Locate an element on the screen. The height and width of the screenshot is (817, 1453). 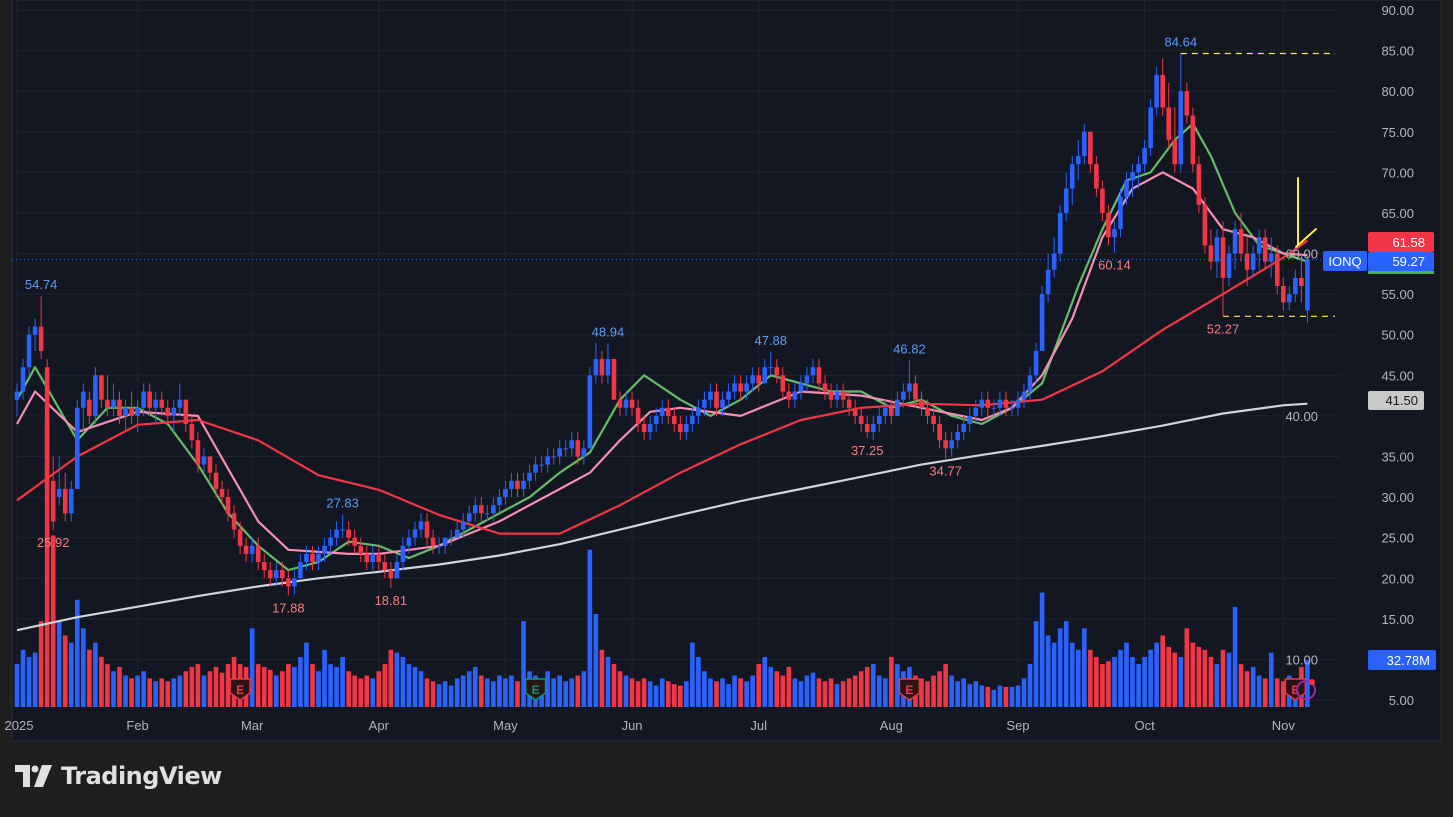
earnings-letter: E is located at coordinates (909, 690).